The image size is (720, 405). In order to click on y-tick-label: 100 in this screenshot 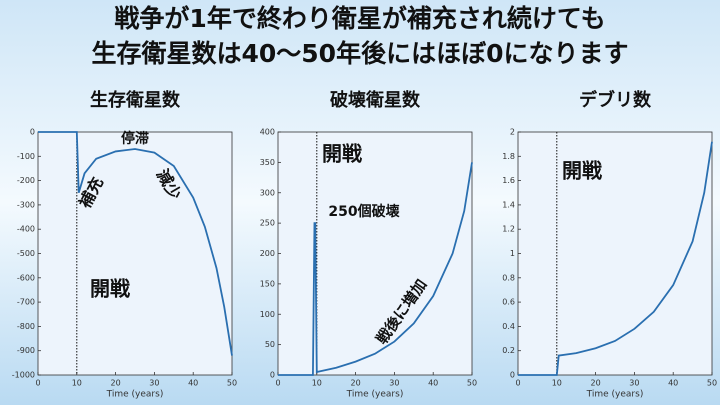, I will do `click(267, 314)`.